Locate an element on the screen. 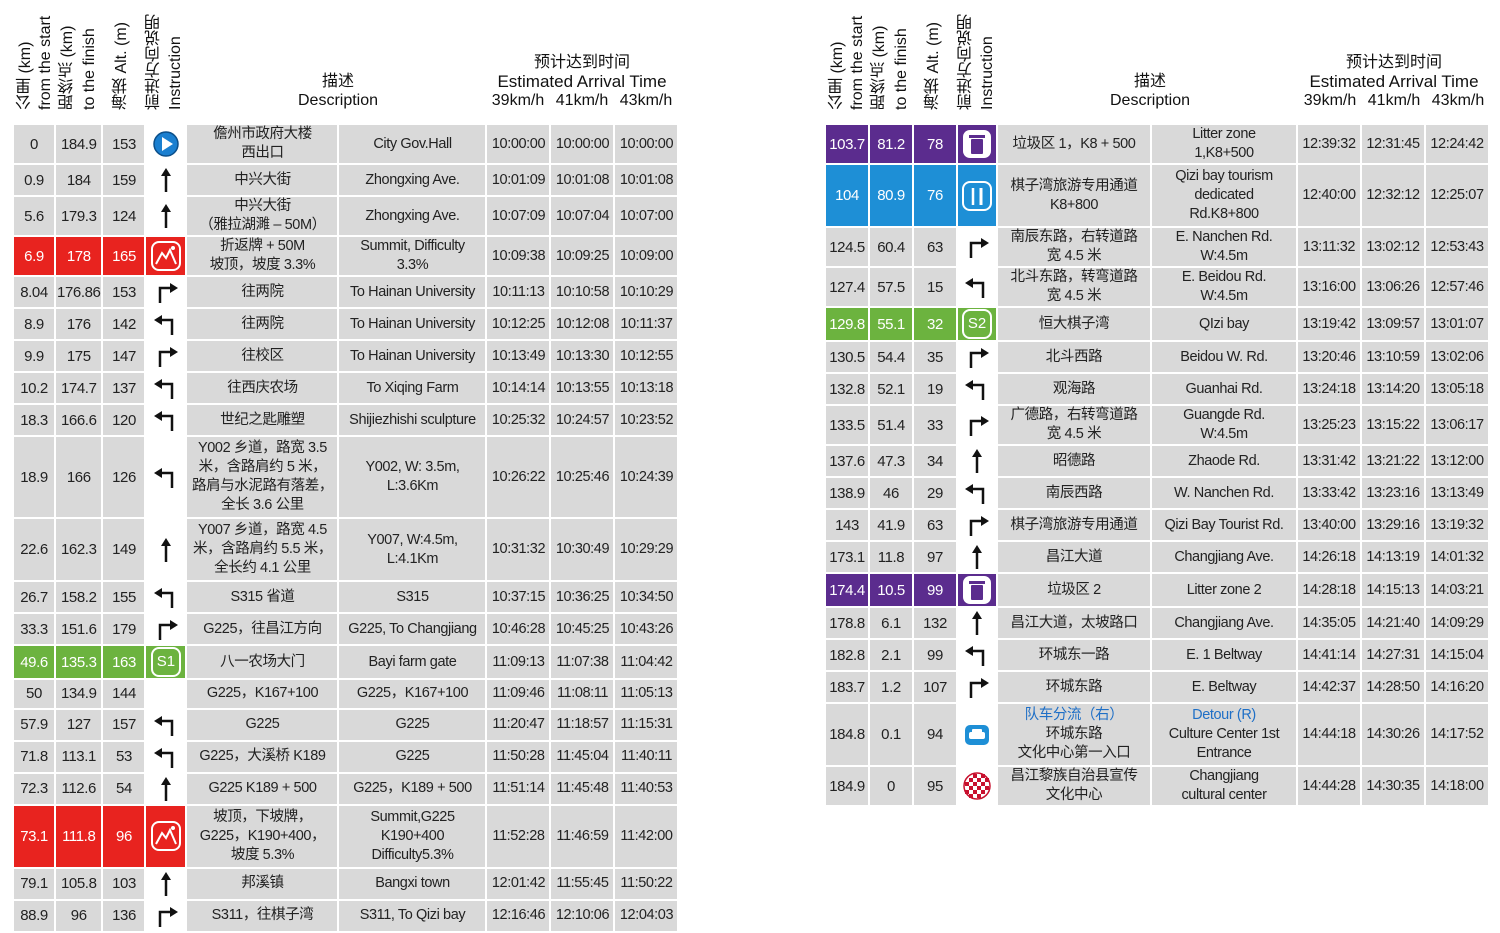 This screenshot has height=933, width=1500. cell-km: 8.04 is located at coordinates (34, 292).